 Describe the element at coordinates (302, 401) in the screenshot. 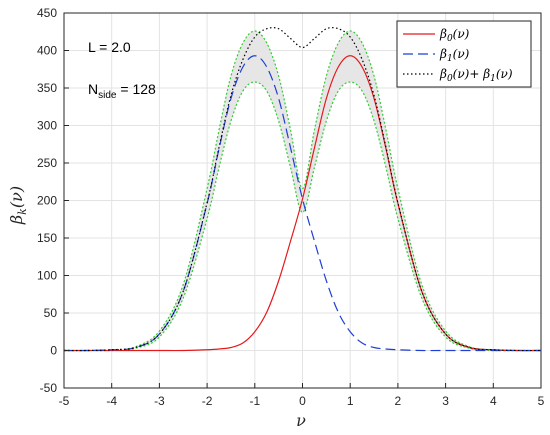

I see `x-tick-label: 0` at that location.